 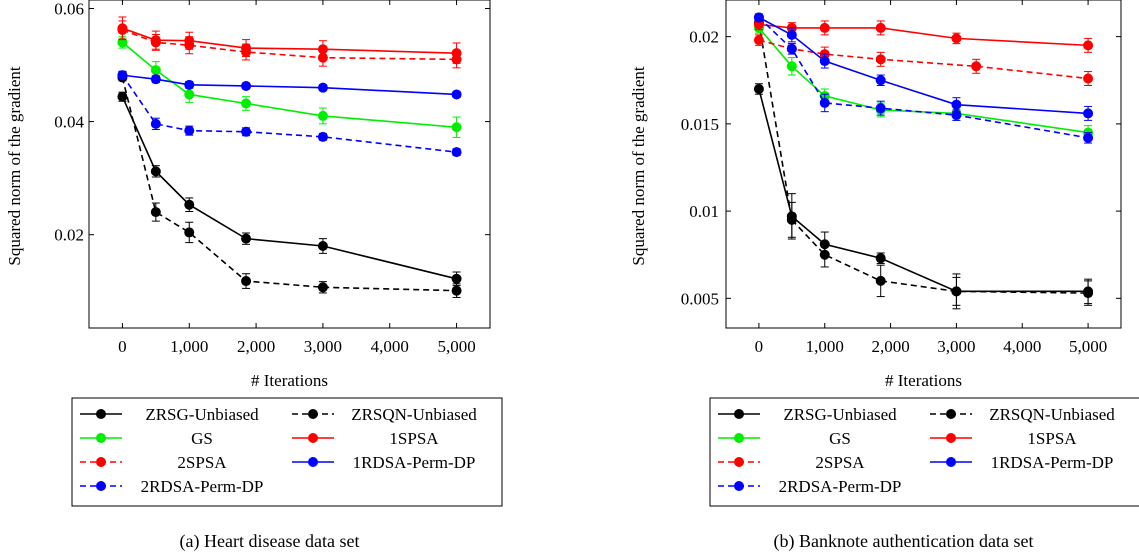 I want to click on y-tick-label: 0.06, so click(x=69, y=9).